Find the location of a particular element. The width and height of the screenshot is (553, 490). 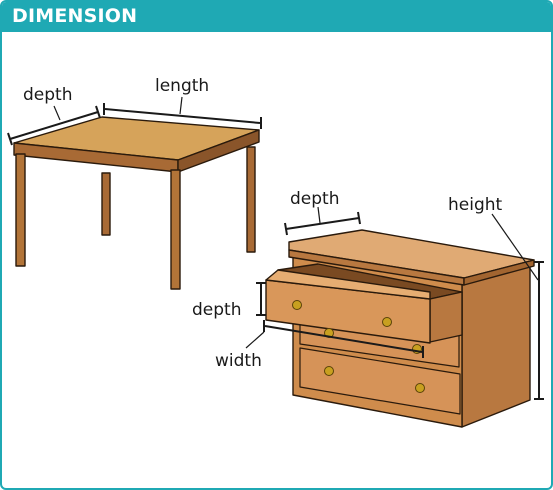

drawer-depth-label: depth is located at coordinates (216, 310).